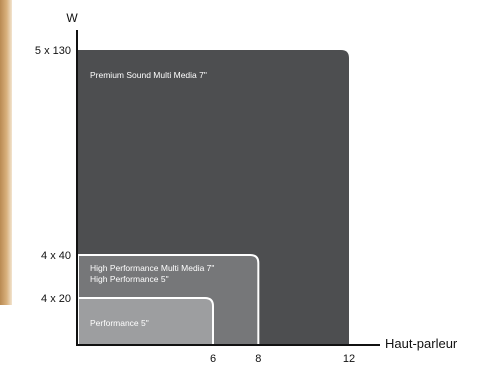 The image size is (493, 368). I want to click on x-tick-8: 8, so click(258, 359).